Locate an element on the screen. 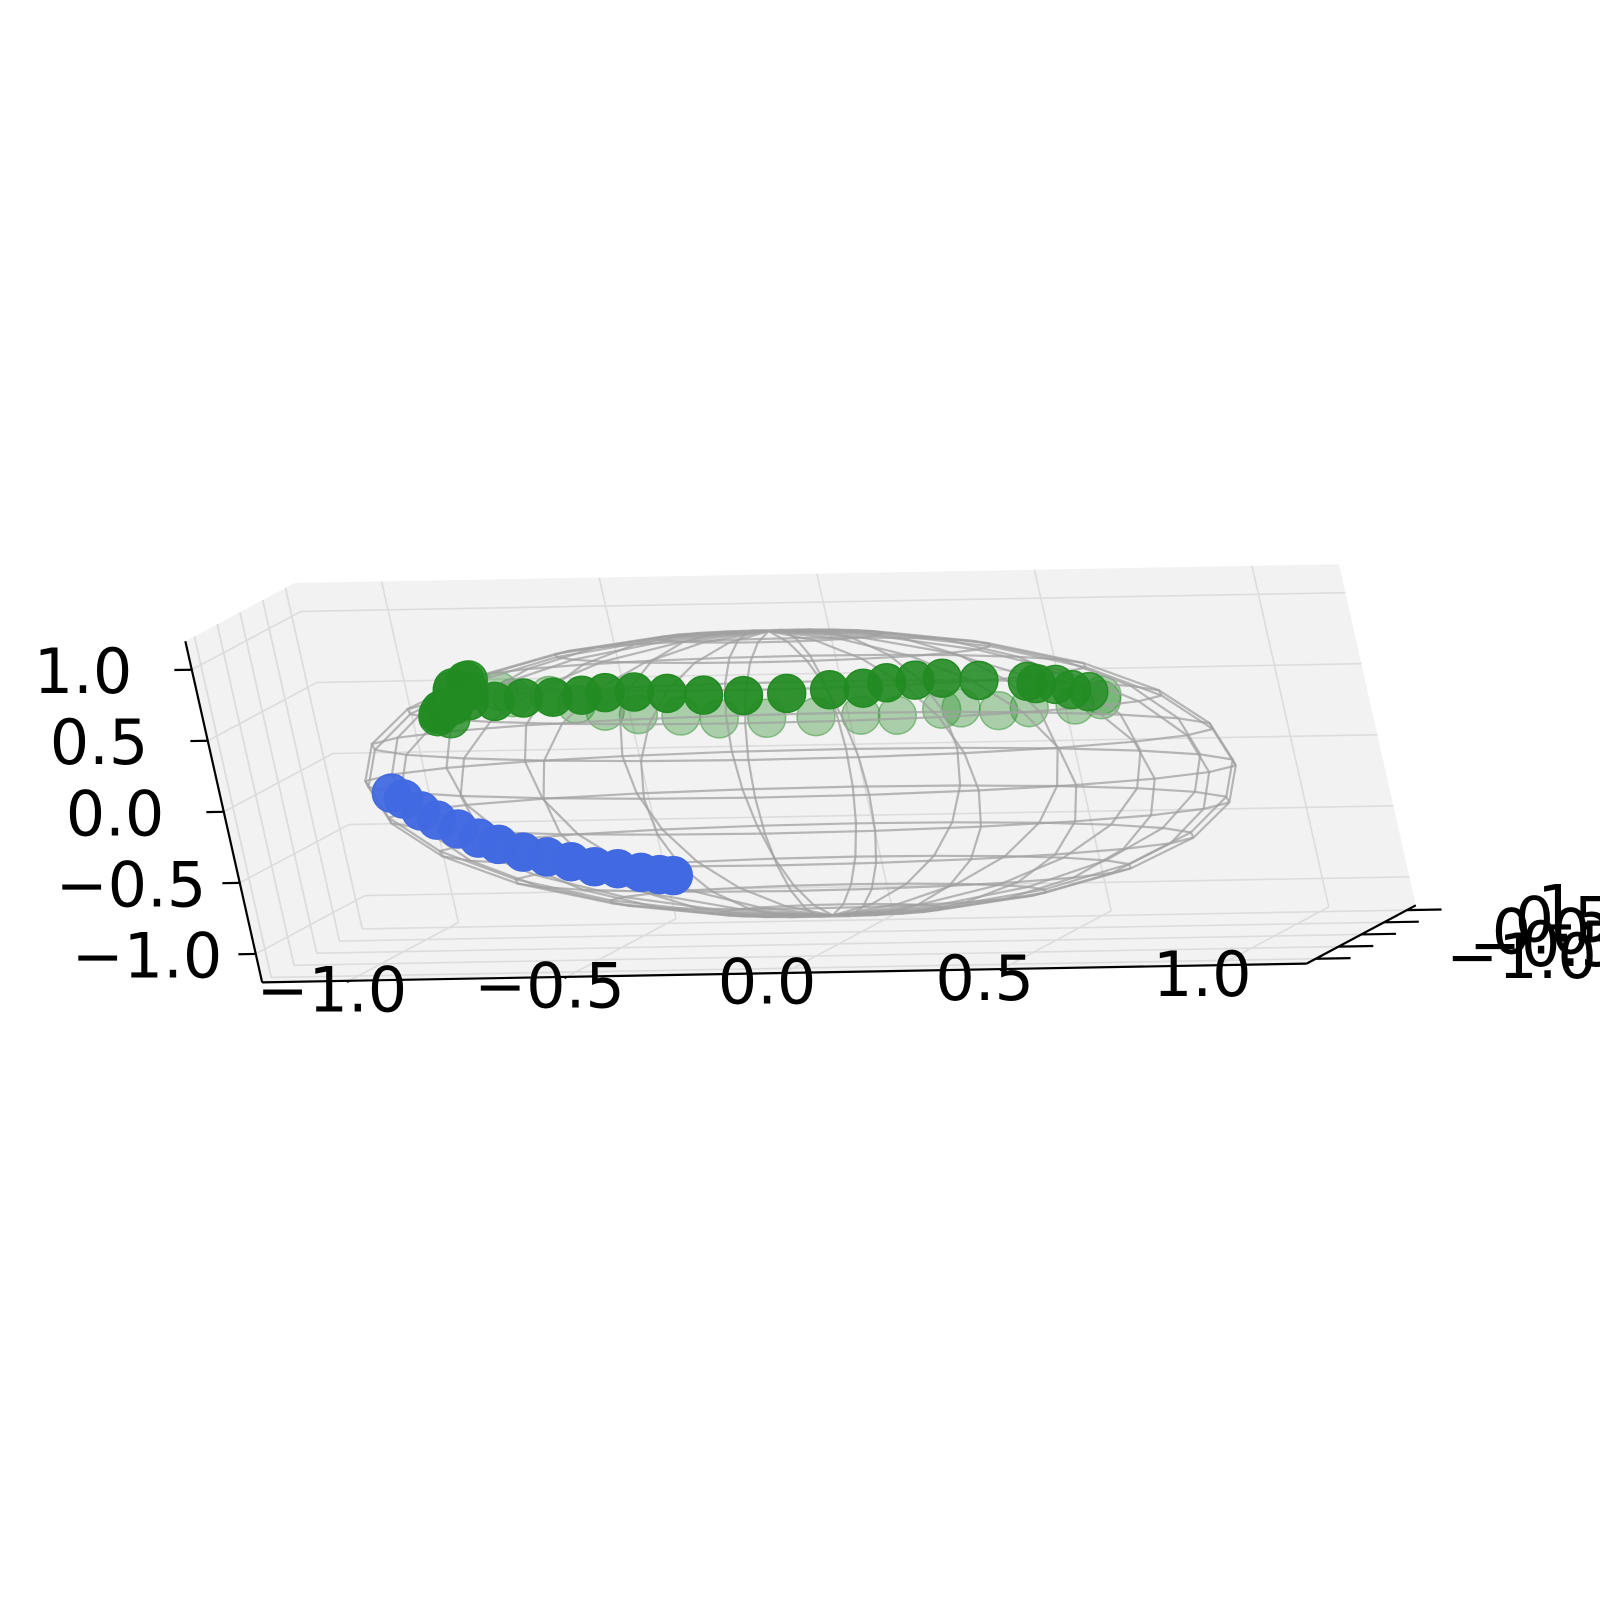 This screenshot has width=1600, height=1600. y-tick-label: −0.5 is located at coordinates (1534, 944).